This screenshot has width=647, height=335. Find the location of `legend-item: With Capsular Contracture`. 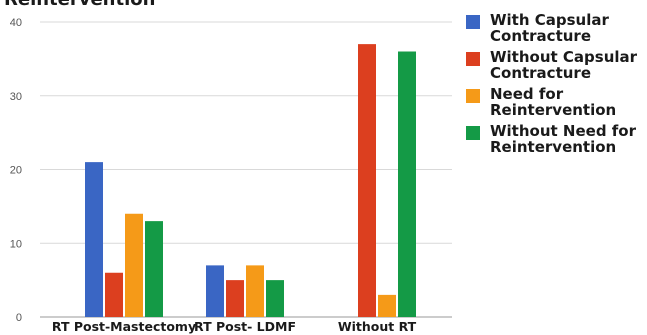

legend-item: With Capsular Contracture is located at coordinates (556, 28).